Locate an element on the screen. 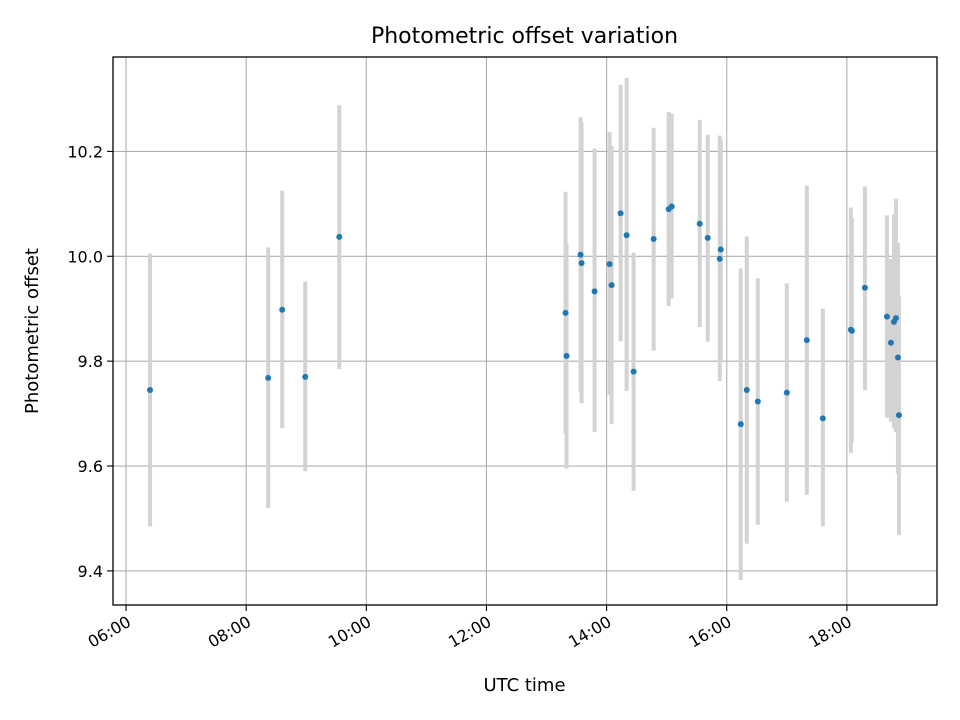 Image resolution: width=960 pixels, height=720 pixels. chart-title: Photometric offset variation is located at coordinates (524, 36).